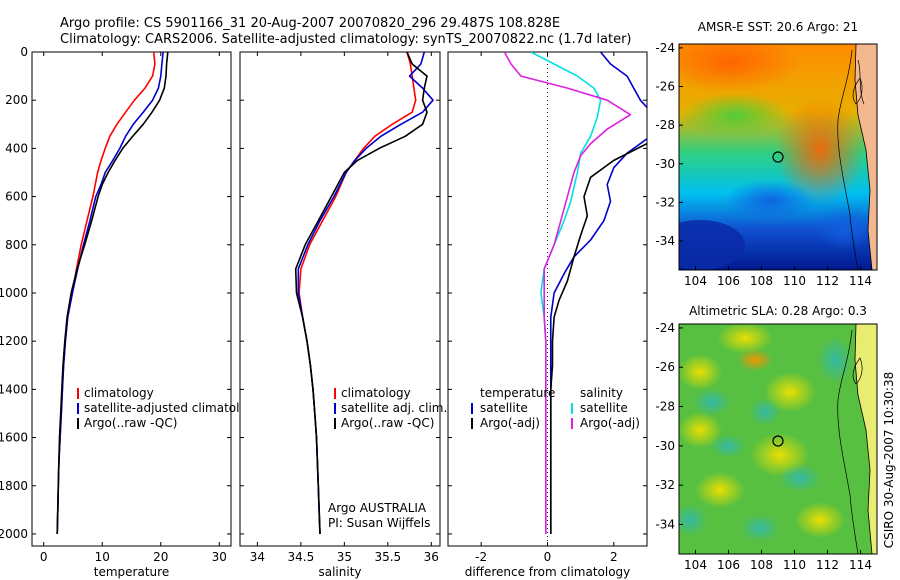 Image resolution: width=900 pixels, height=580 pixels. I want to click on panel-annotation: PI: Susan Wijffels, so click(379, 523).